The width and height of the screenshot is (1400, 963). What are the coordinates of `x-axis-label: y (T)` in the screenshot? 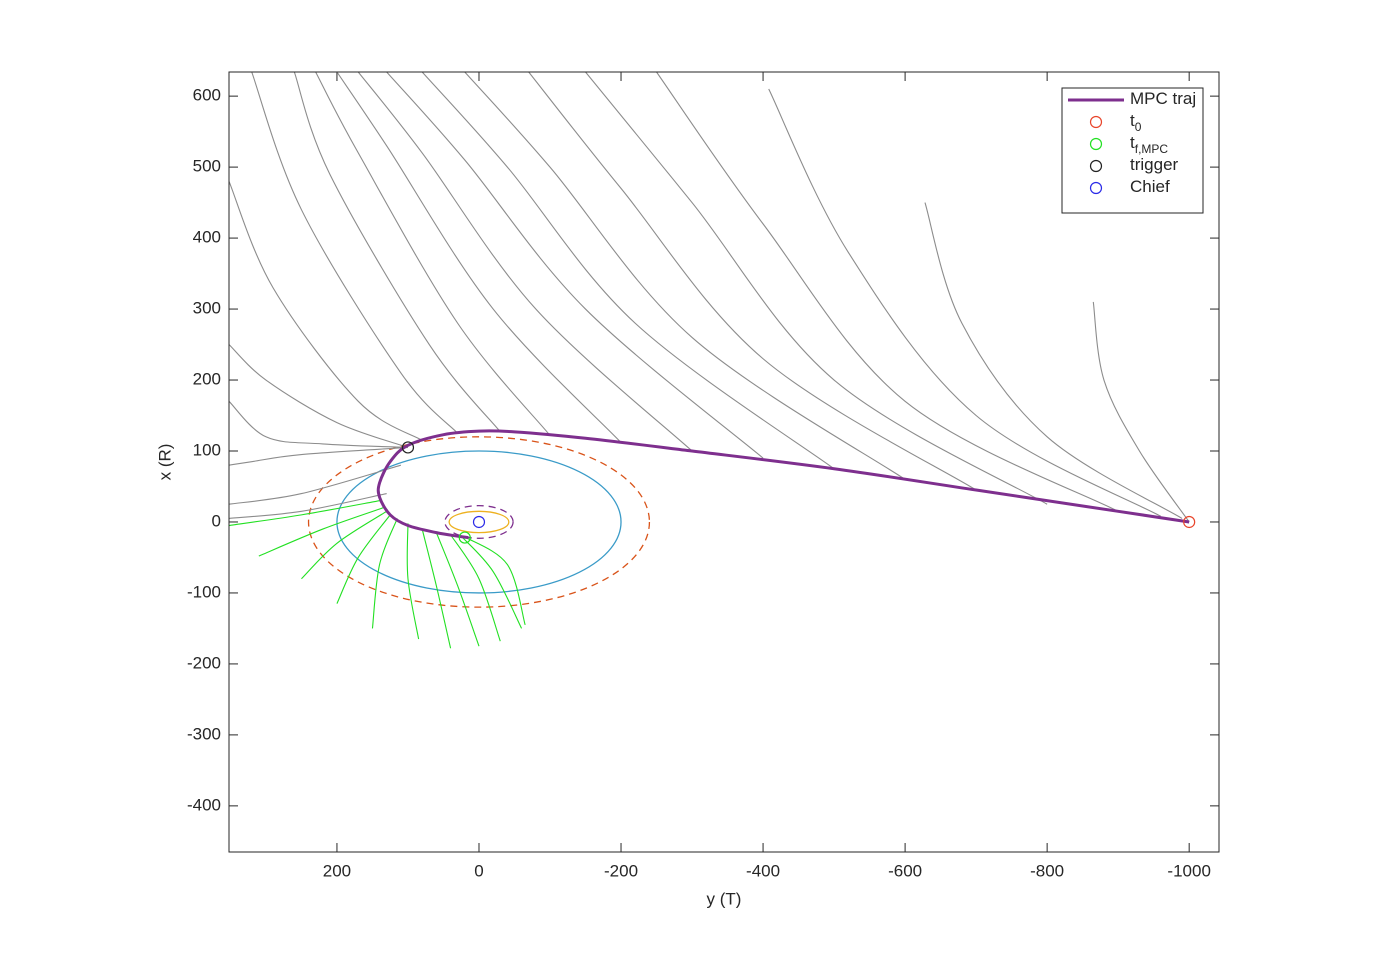 It's located at (724, 898).